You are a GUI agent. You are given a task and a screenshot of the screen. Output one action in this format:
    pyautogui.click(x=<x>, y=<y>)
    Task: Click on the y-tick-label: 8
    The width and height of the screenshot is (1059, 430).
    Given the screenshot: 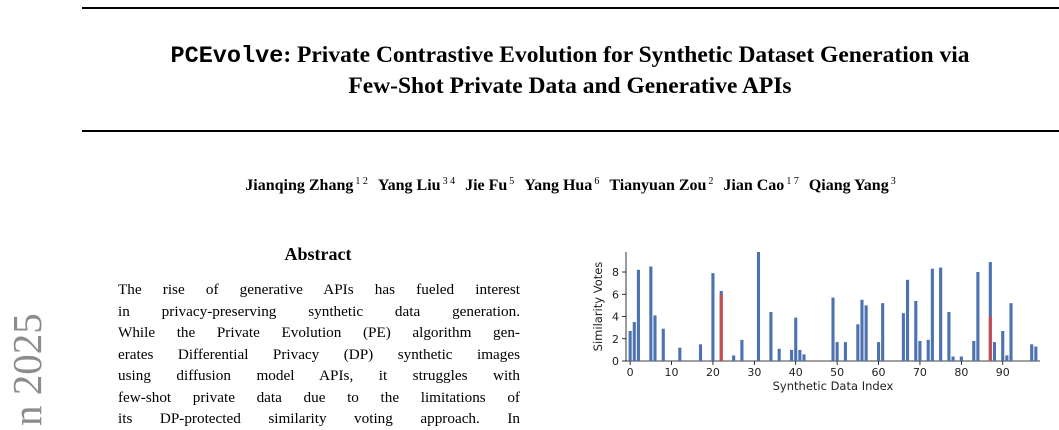 What is the action you would take?
    pyautogui.click(x=615, y=272)
    